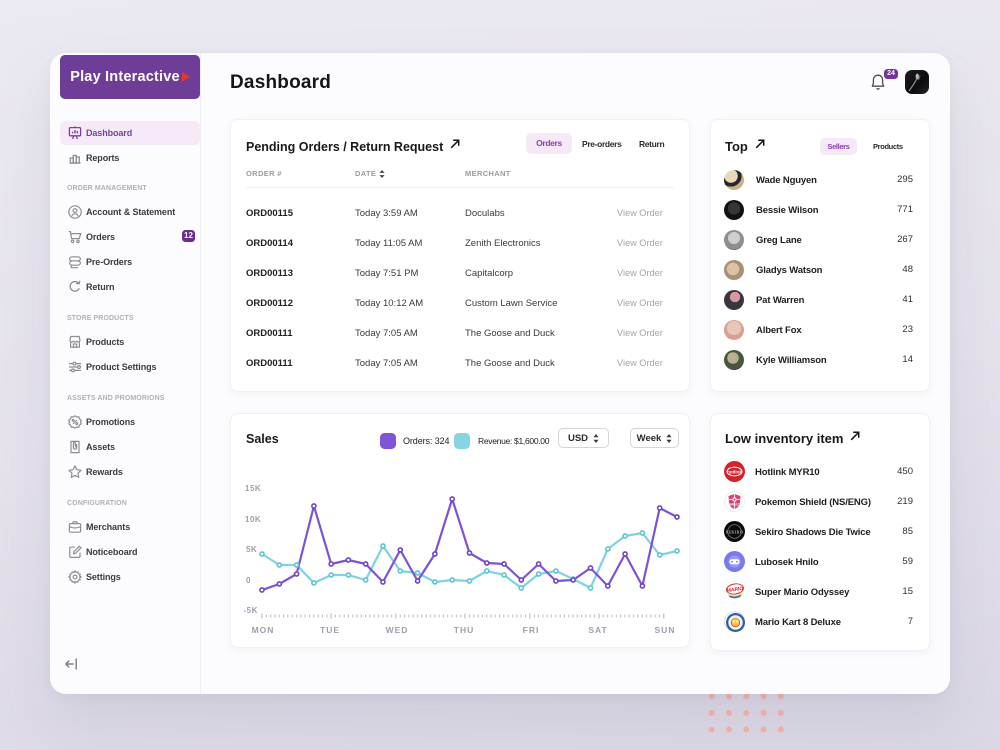 The image size is (1000, 750). Describe the element at coordinates (397, 630) in the screenshot. I see `svg-text: WED` at that location.